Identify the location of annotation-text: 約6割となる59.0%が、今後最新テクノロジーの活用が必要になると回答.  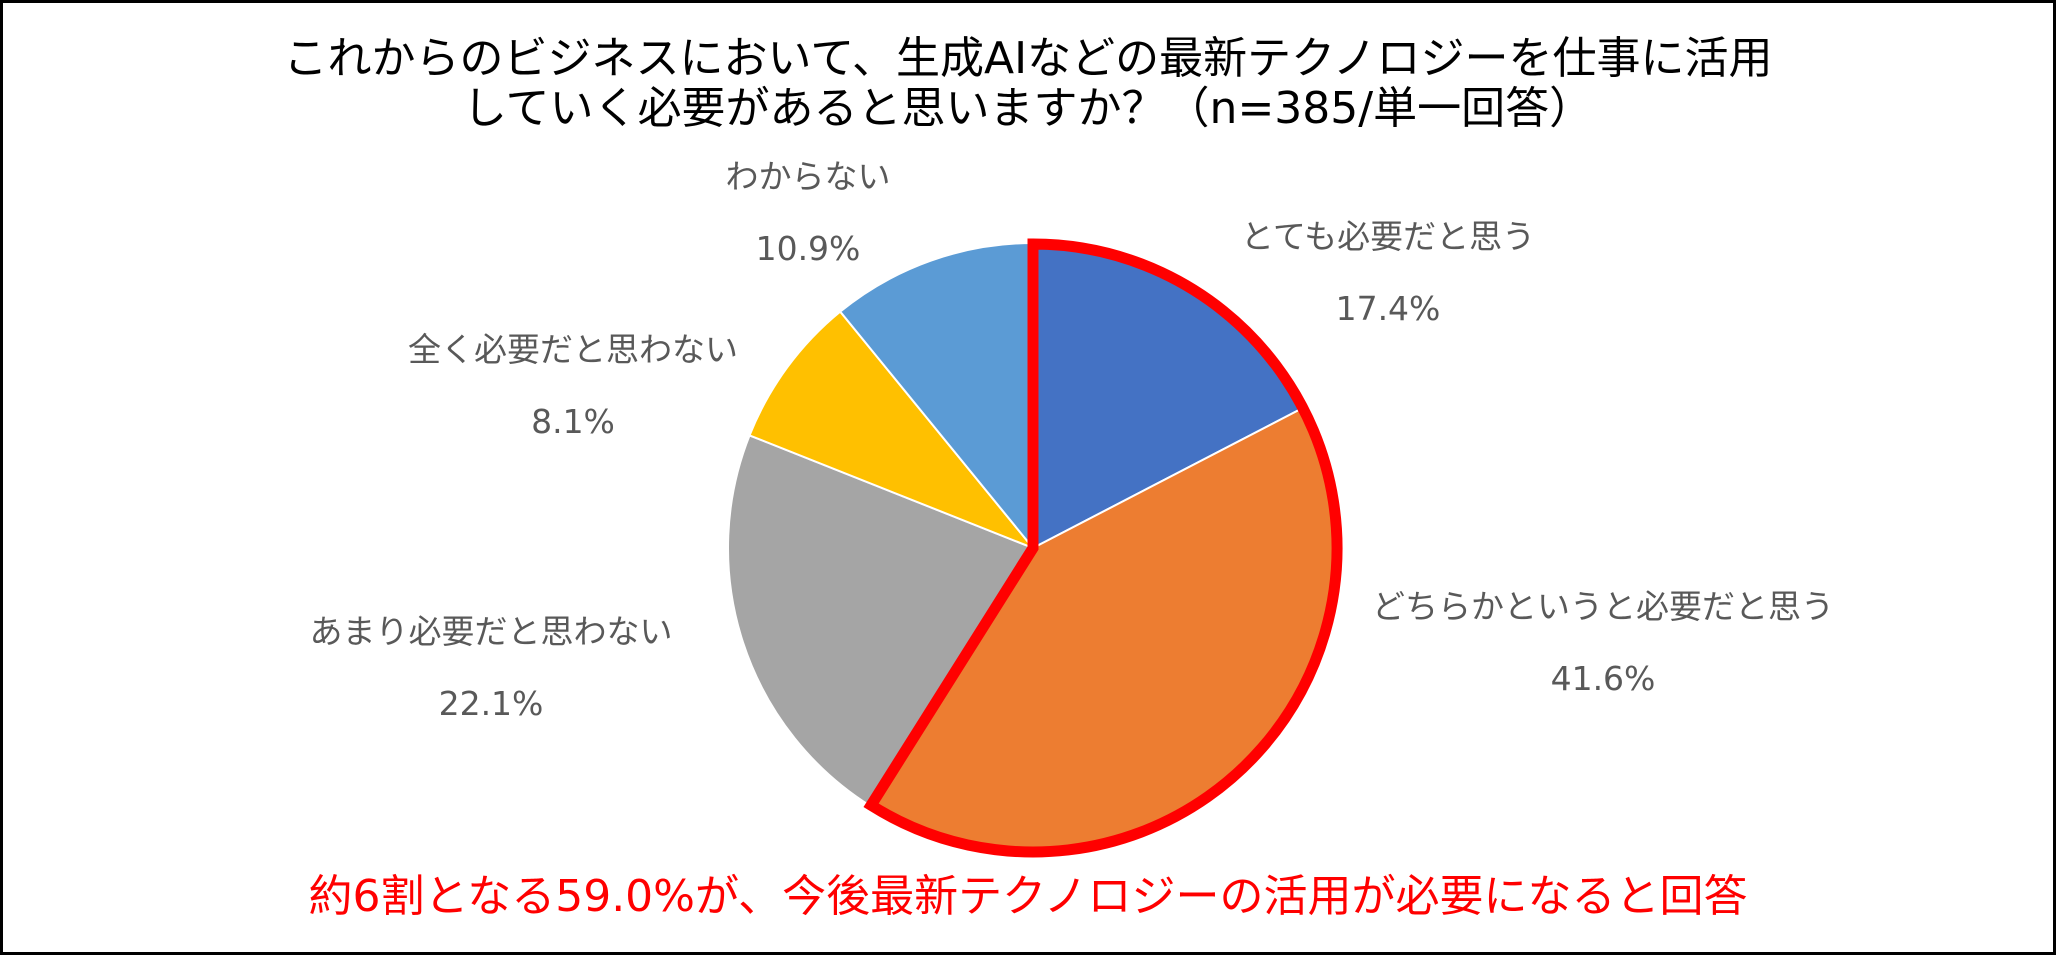
(1028, 896).